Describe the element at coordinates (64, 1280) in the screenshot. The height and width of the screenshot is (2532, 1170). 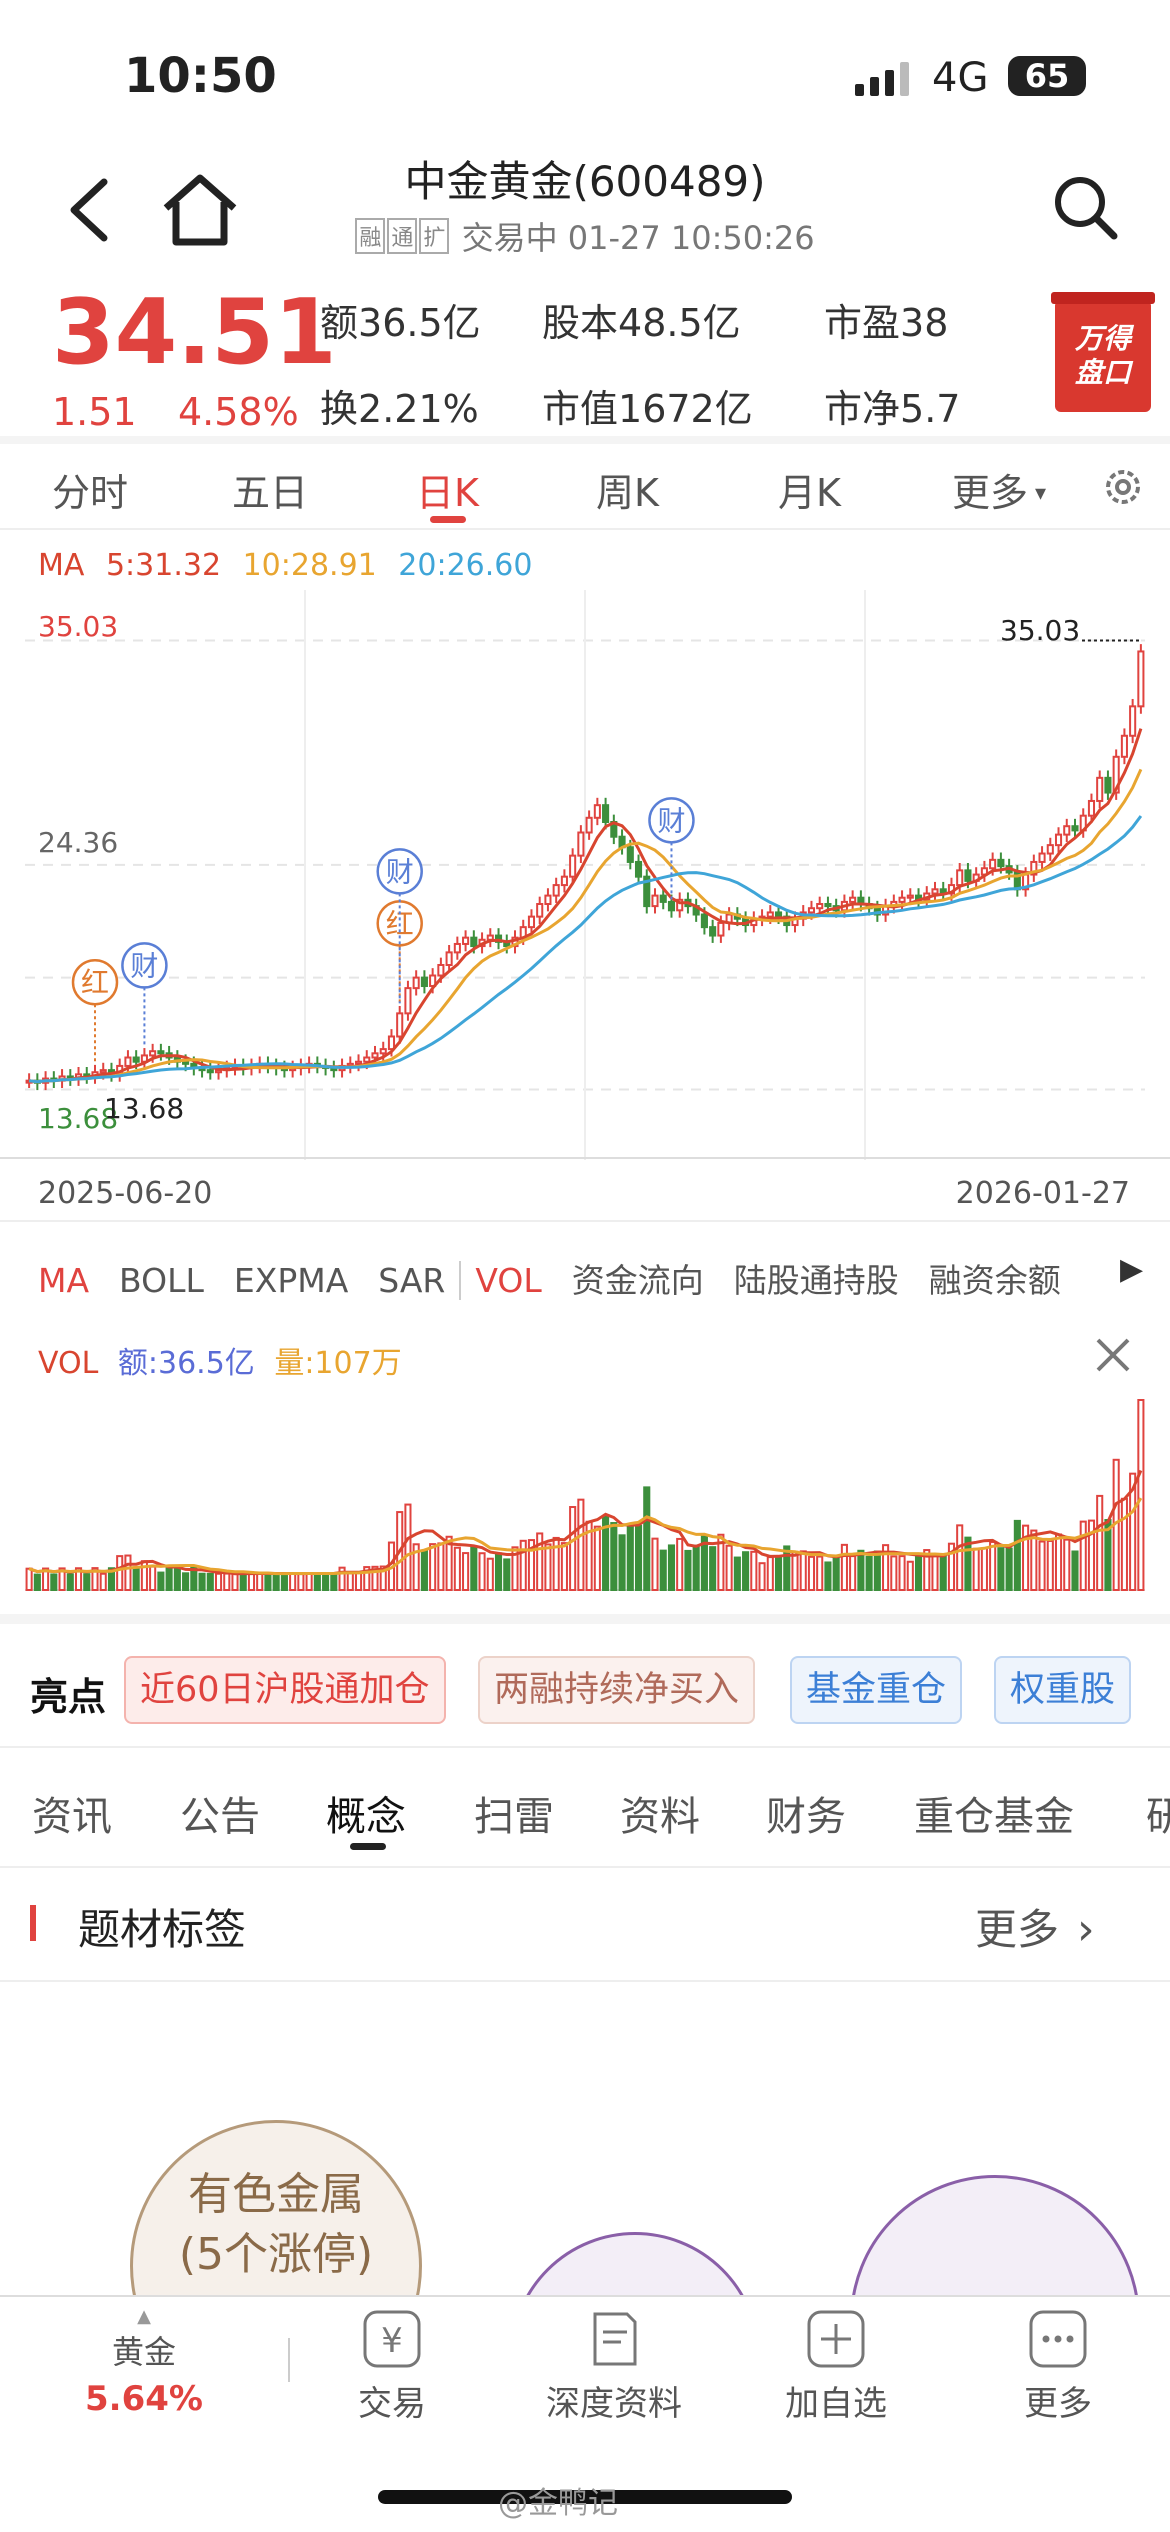
I see `ind-tab-ma: MA` at that location.